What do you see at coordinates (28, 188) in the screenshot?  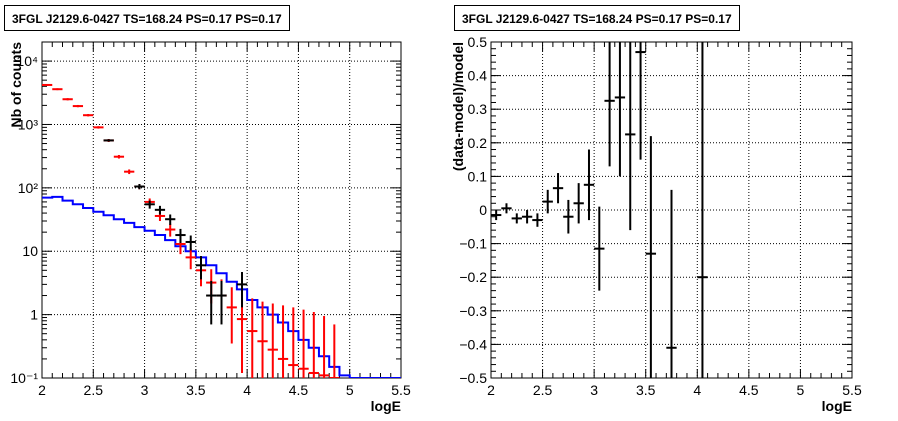 I see `y-tick-label: 10²` at bounding box center [28, 188].